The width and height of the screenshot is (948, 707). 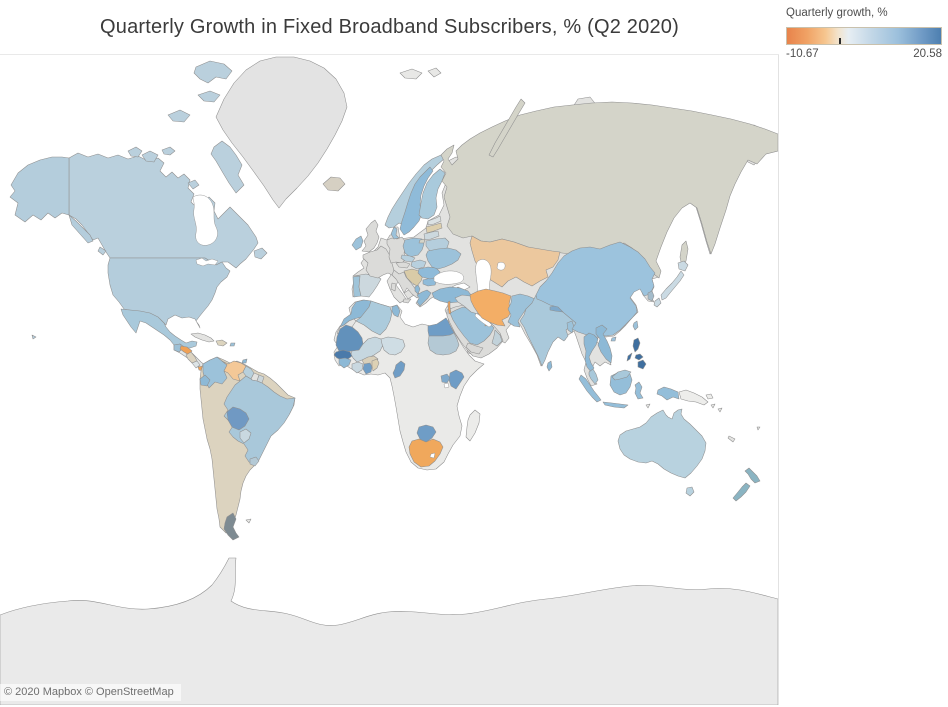 What do you see at coordinates (370, 236) in the screenshot?
I see `country-uk` at bounding box center [370, 236].